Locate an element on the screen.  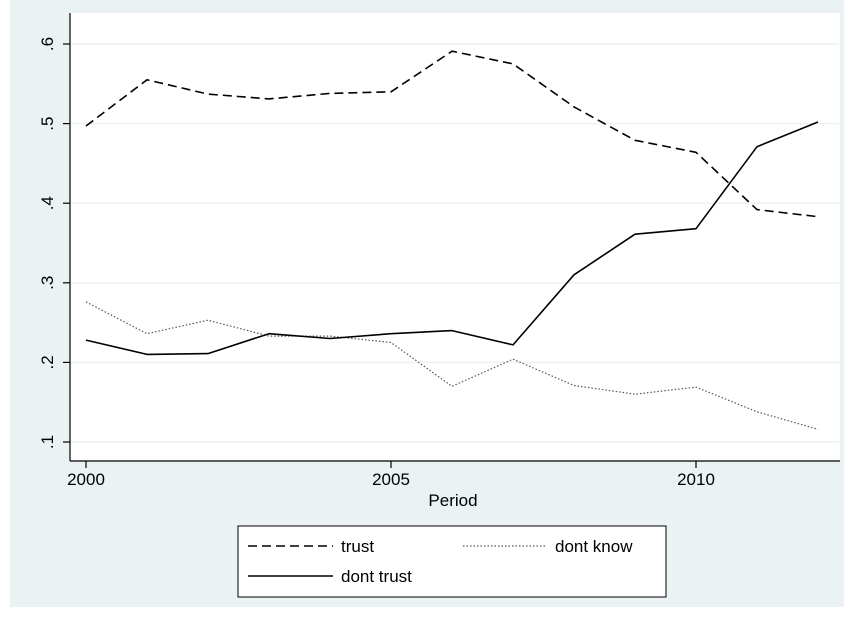
y-ticks: .1 .2 .3 .4 .5 .6 is located at coordinates (54, 243).